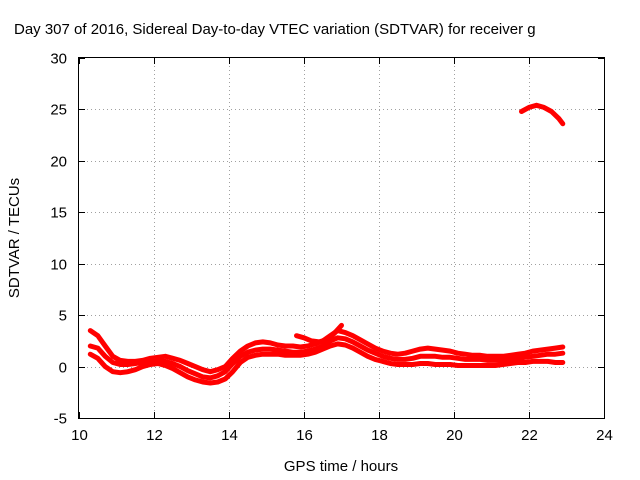  Describe the element at coordinates (58, 265) in the screenshot. I see `y-tick-label: 10` at that location.